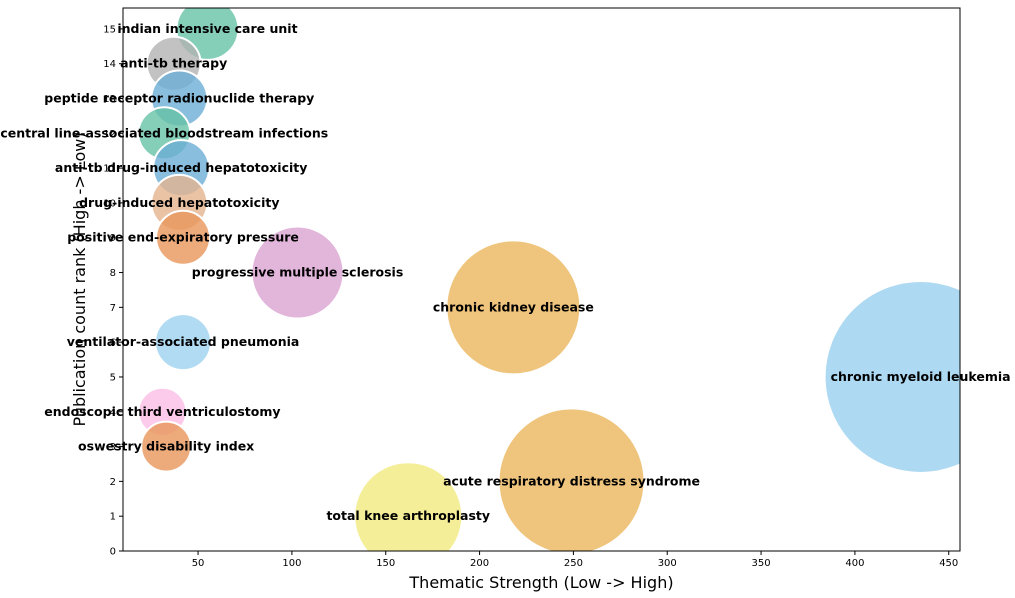 The width and height of the screenshot is (1015, 598). What do you see at coordinates (113, 552) in the screenshot?
I see `y-tick-label: 0` at bounding box center [113, 552].